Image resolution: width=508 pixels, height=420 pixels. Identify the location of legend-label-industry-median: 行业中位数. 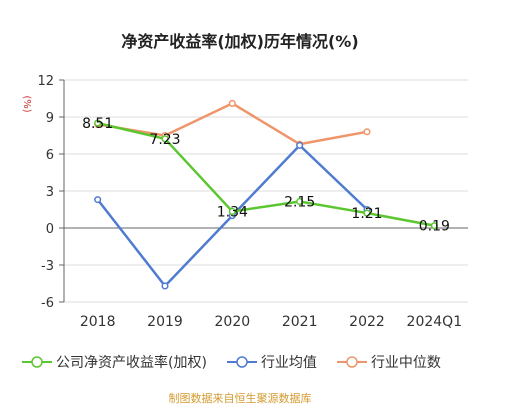
(405, 363).